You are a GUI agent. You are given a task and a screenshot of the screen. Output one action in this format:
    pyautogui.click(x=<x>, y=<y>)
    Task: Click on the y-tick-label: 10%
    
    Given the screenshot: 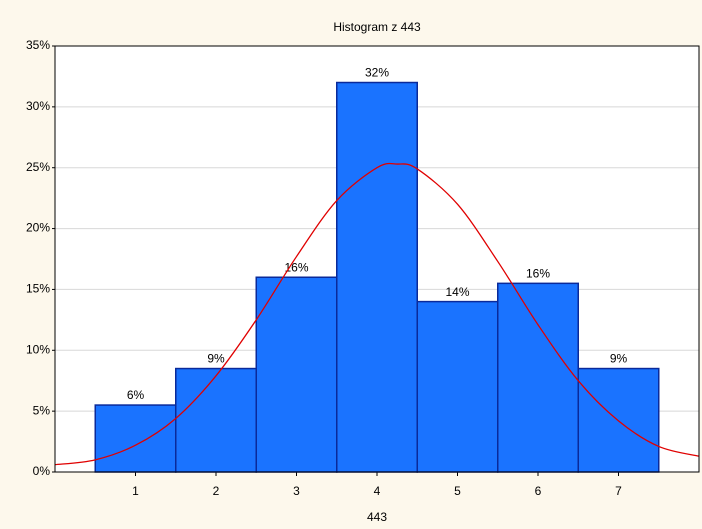 What is the action you would take?
    pyautogui.click(x=38, y=349)
    